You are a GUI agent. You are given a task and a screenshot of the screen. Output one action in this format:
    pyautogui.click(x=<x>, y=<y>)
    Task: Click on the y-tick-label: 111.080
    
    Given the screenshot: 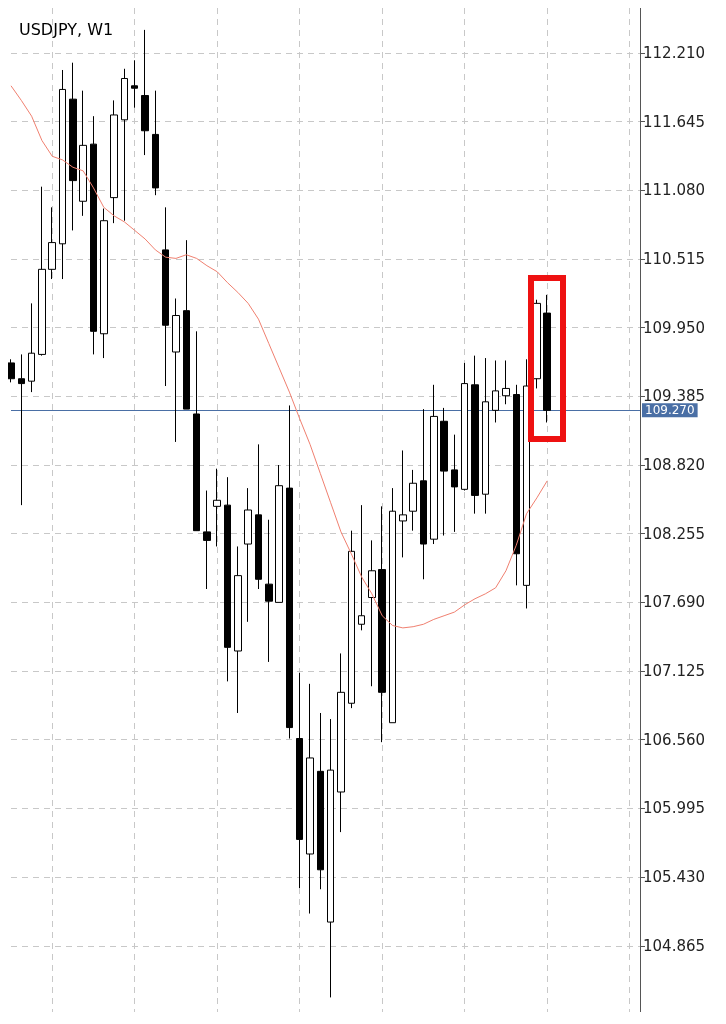 What is the action you would take?
    pyautogui.click(x=674, y=190)
    